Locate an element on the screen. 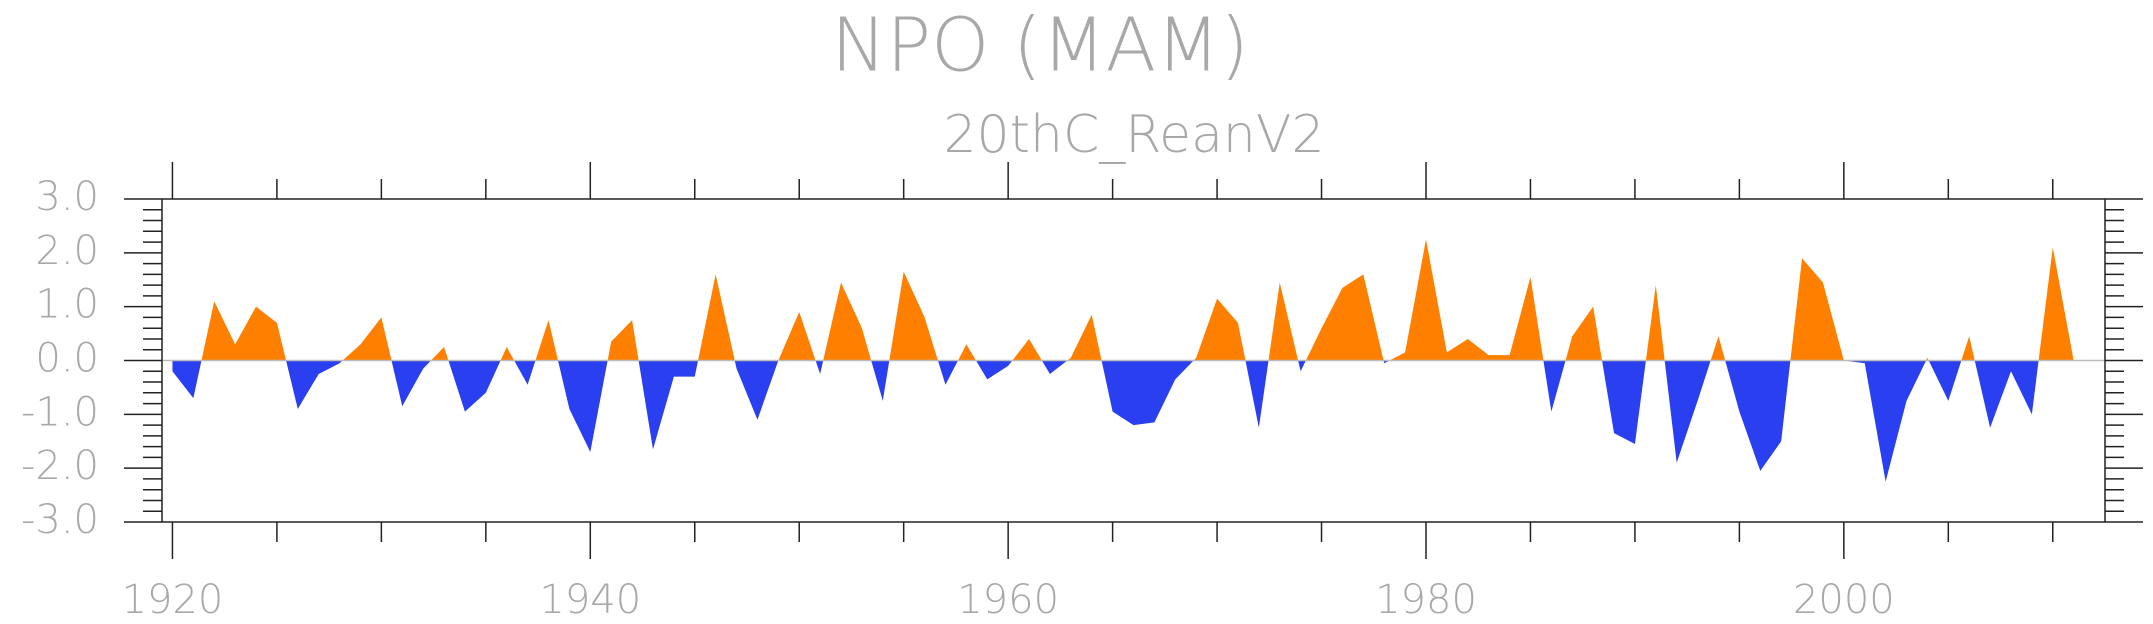 The image size is (2153, 624). x-tick-label: 1940 is located at coordinates (590, 600).